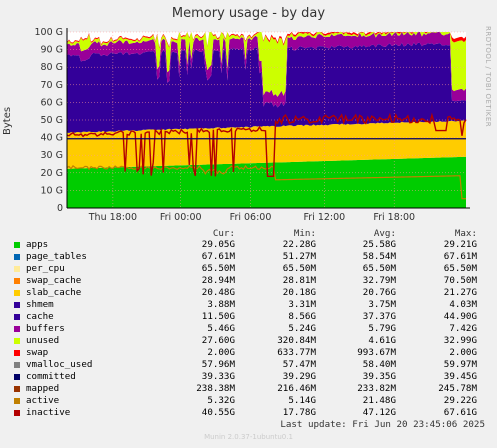 This screenshot has width=497, height=448. Describe the element at coordinates (488, 77) in the screenshot. I see `rrdtool-credit: RRDTOOL / TOBI OETIKER` at that location.